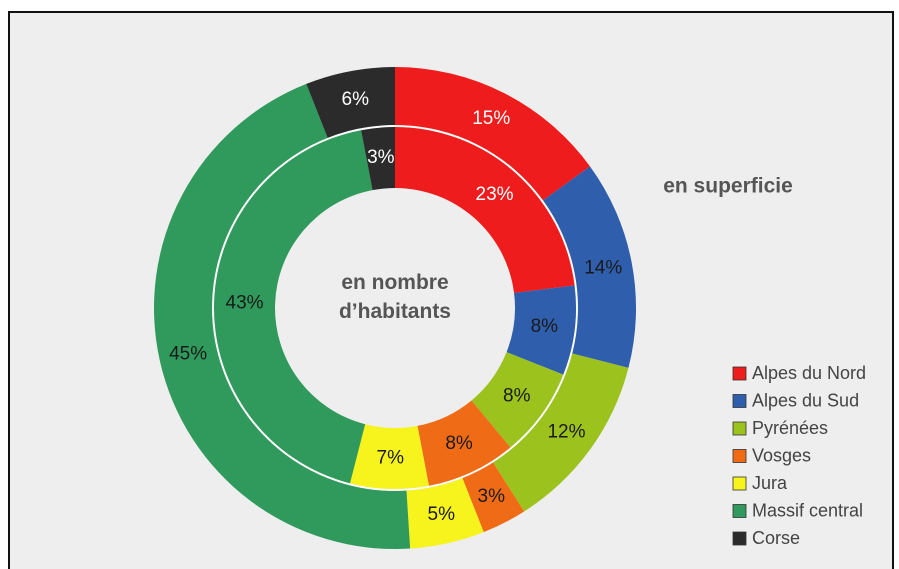  Describe the element at coordinates (776, 538) in the screenshot. I see `legend-label: Corse` at that location.